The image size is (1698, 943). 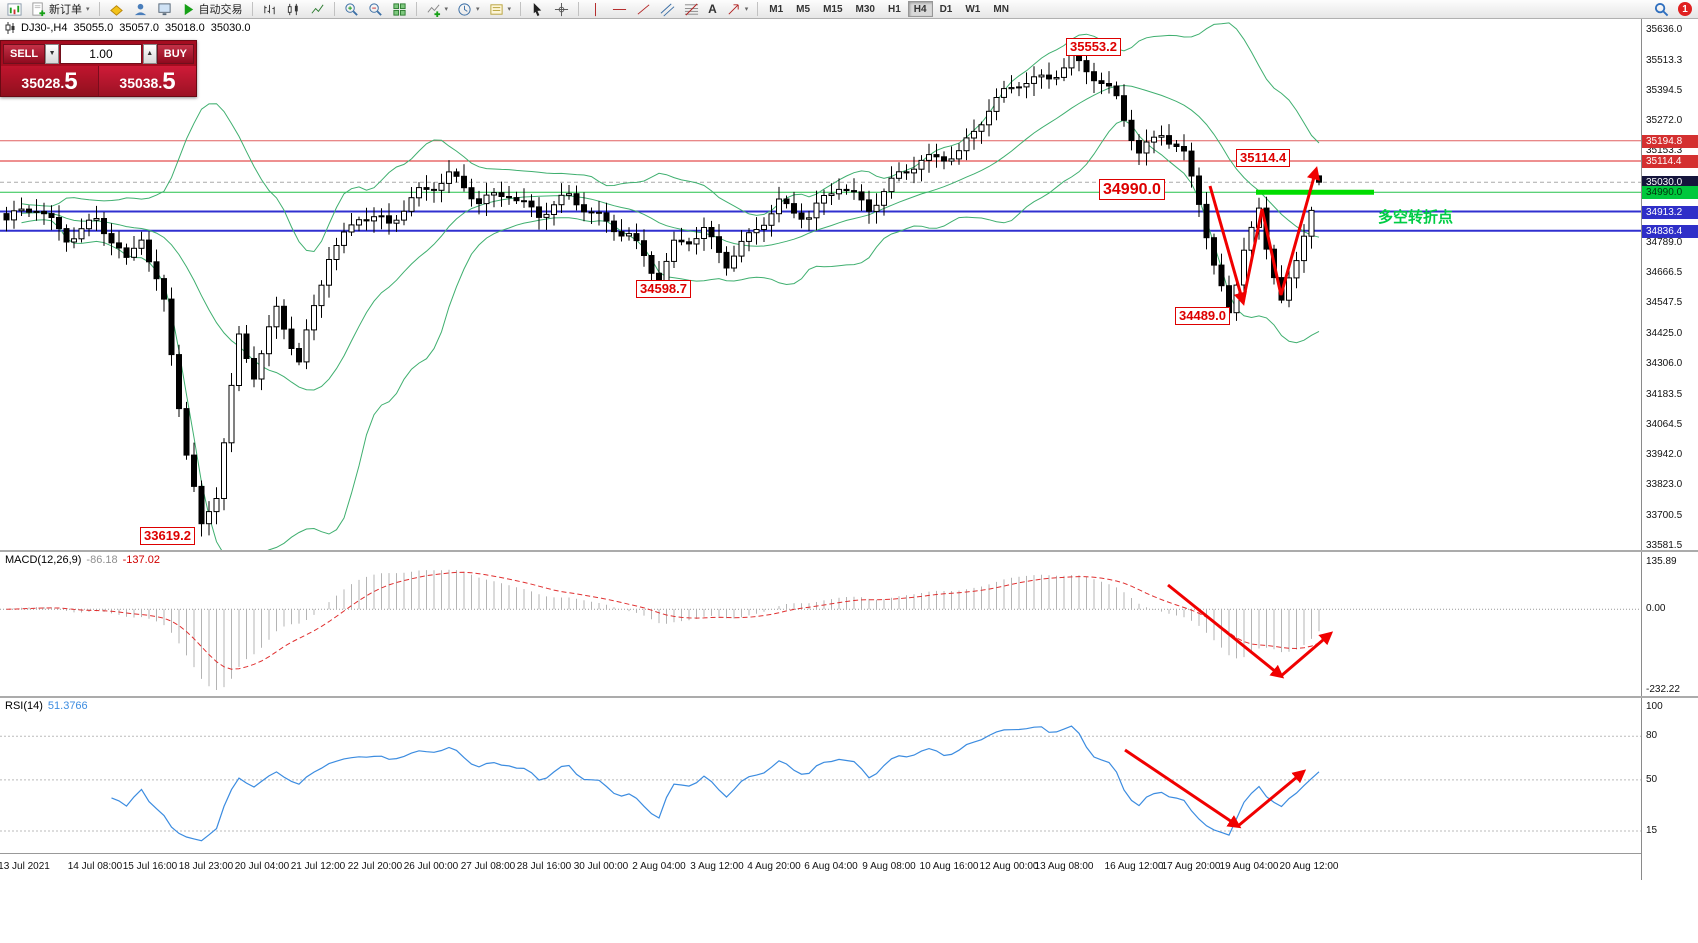 I want to click on crosshair-button, so click(x=561, y=9).